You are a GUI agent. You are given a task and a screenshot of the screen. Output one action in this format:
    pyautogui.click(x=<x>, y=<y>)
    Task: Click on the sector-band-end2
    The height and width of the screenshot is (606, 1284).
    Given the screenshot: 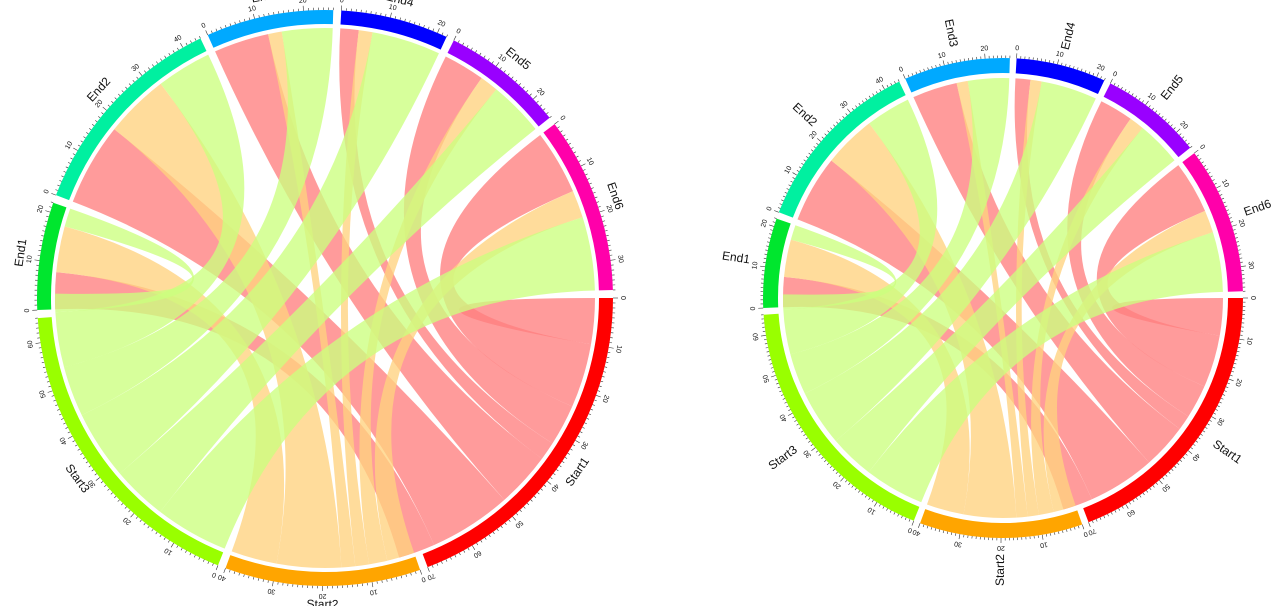 What is the action you would take?
    pyautogui.click(x=842, y=149)
    